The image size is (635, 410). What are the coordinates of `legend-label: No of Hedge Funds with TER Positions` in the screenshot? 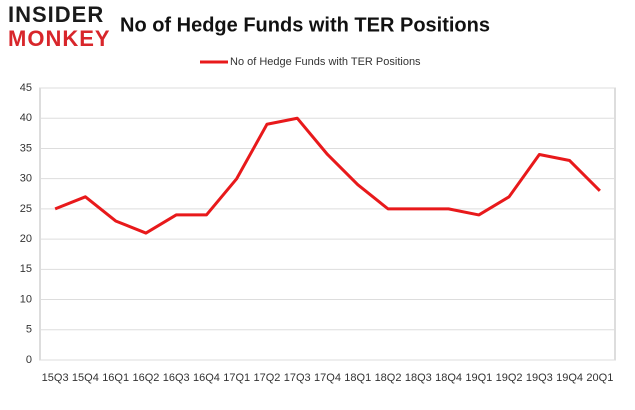 It's located at (325, 62).